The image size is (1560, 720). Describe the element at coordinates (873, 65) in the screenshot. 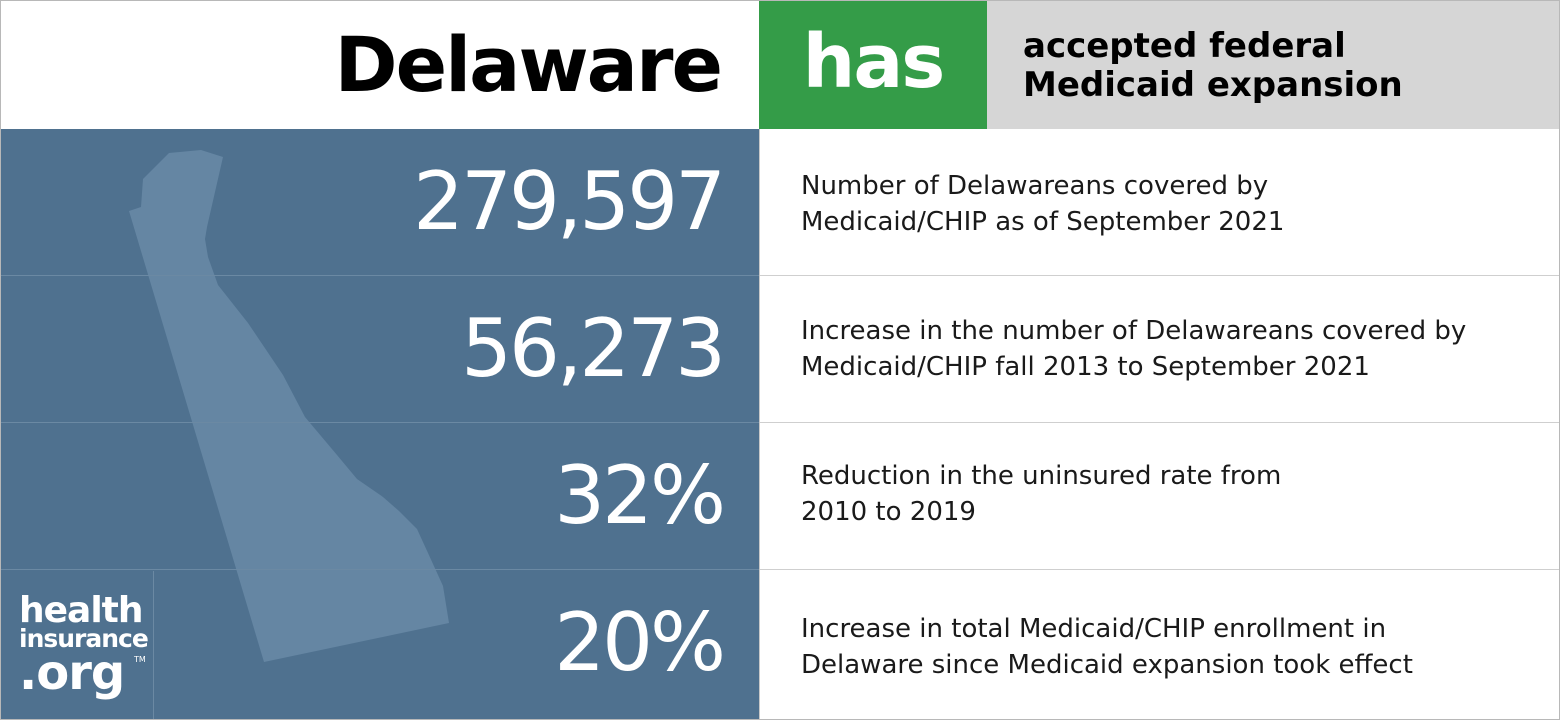

I see `expansion-status-badge: has` at that location.